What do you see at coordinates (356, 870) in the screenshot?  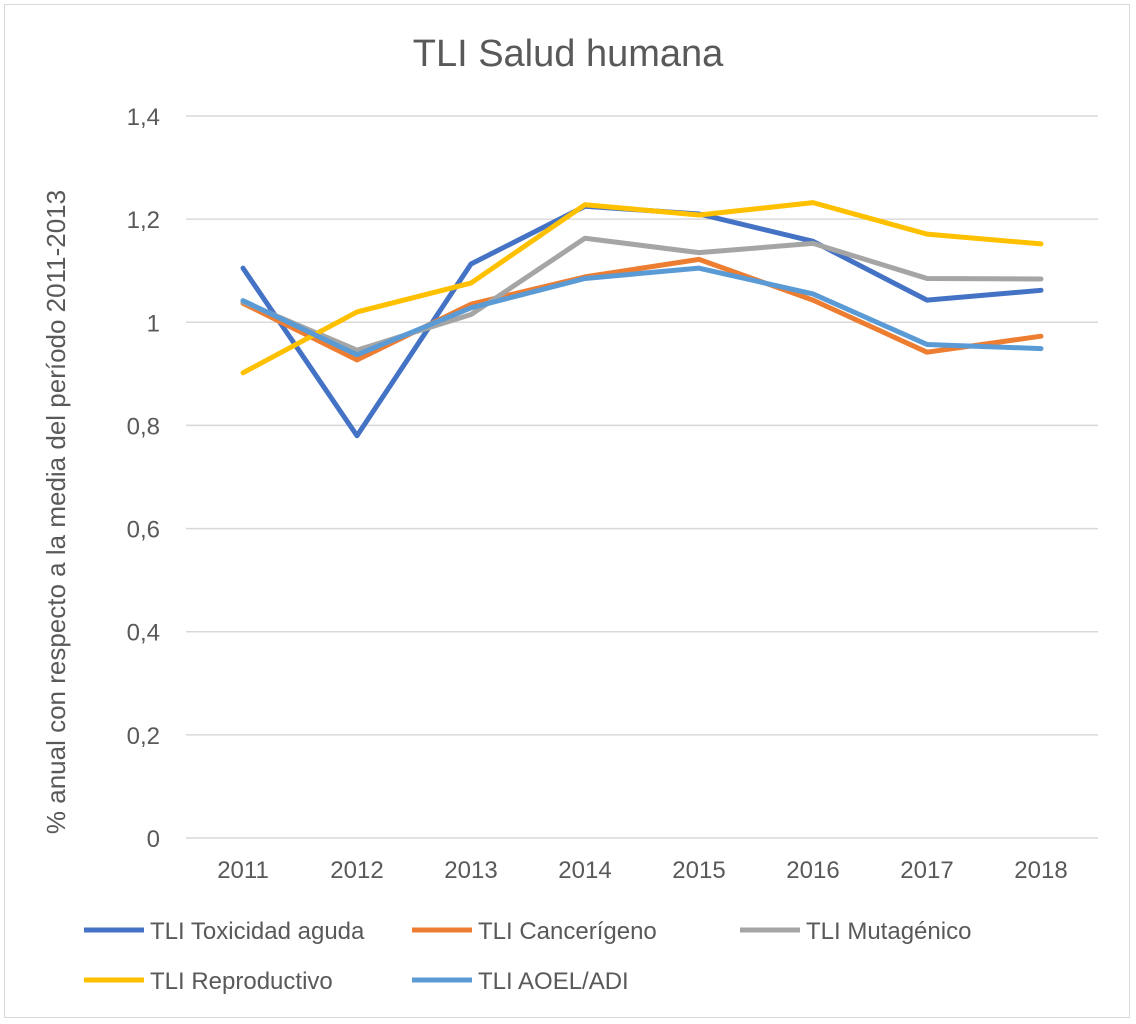 I see `x-tick-label: 2012` at bounding box center [356, 870].